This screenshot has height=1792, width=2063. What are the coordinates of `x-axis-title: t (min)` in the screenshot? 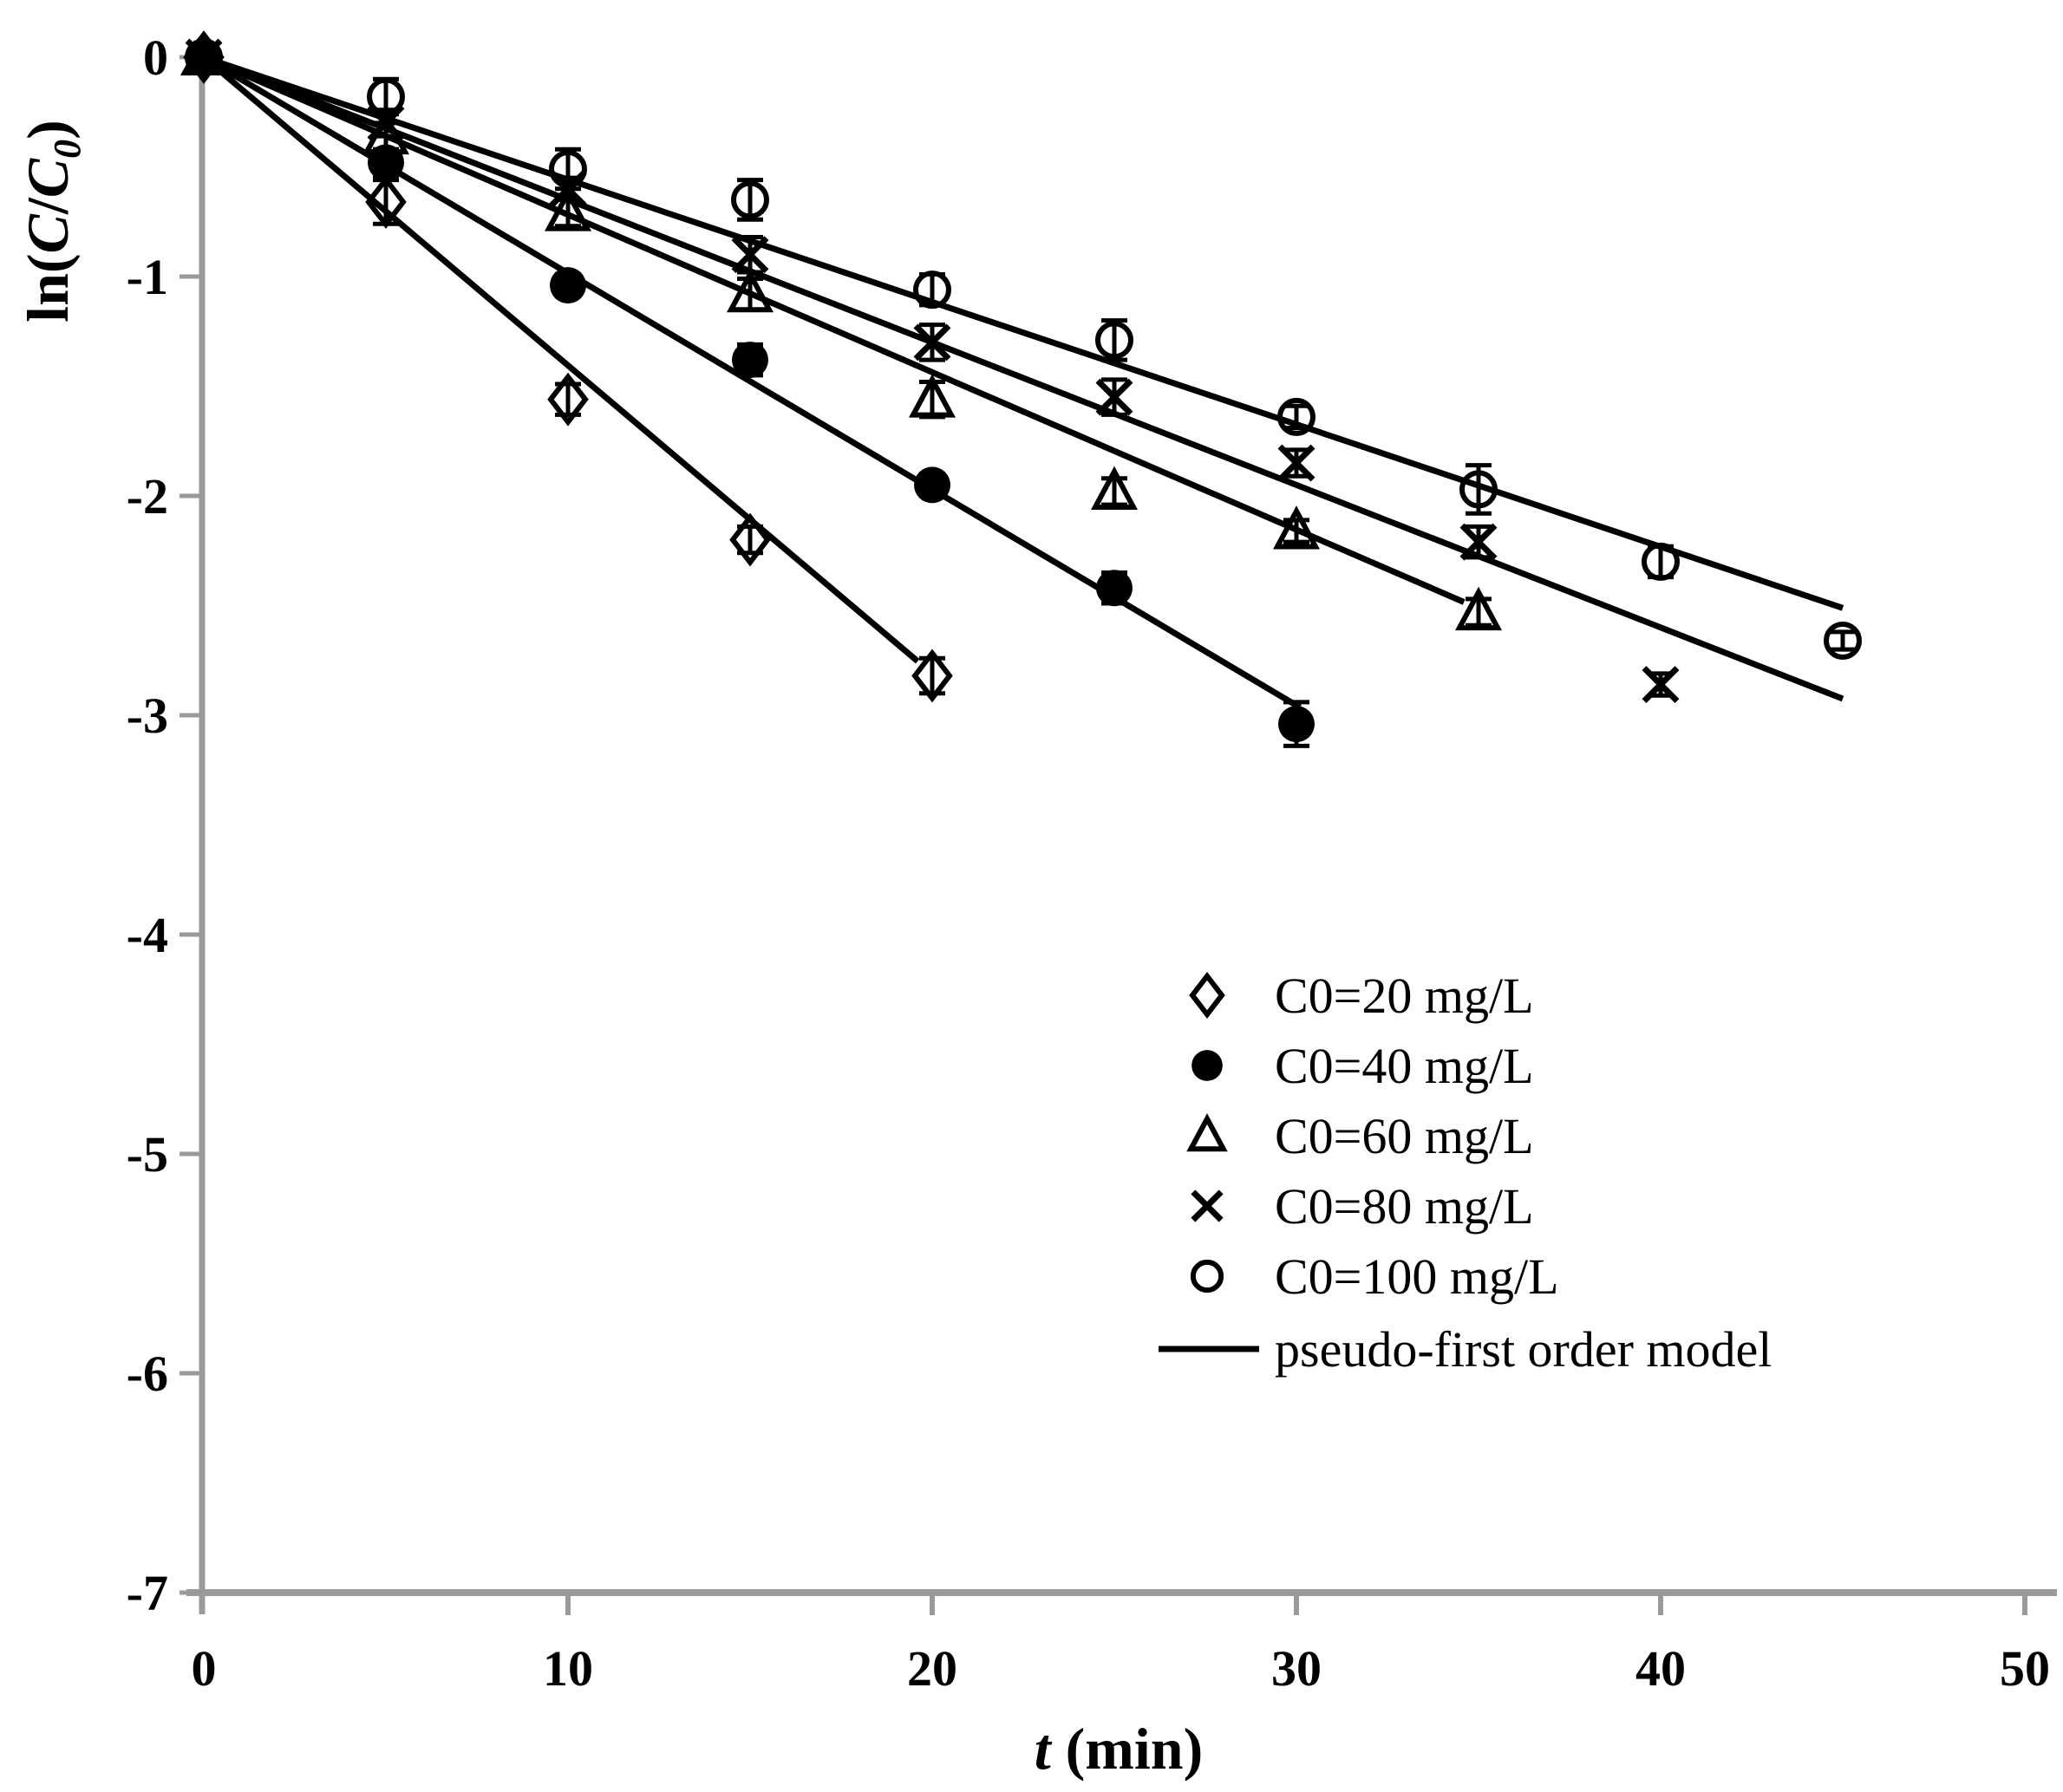 It's located at (1119, 1749).